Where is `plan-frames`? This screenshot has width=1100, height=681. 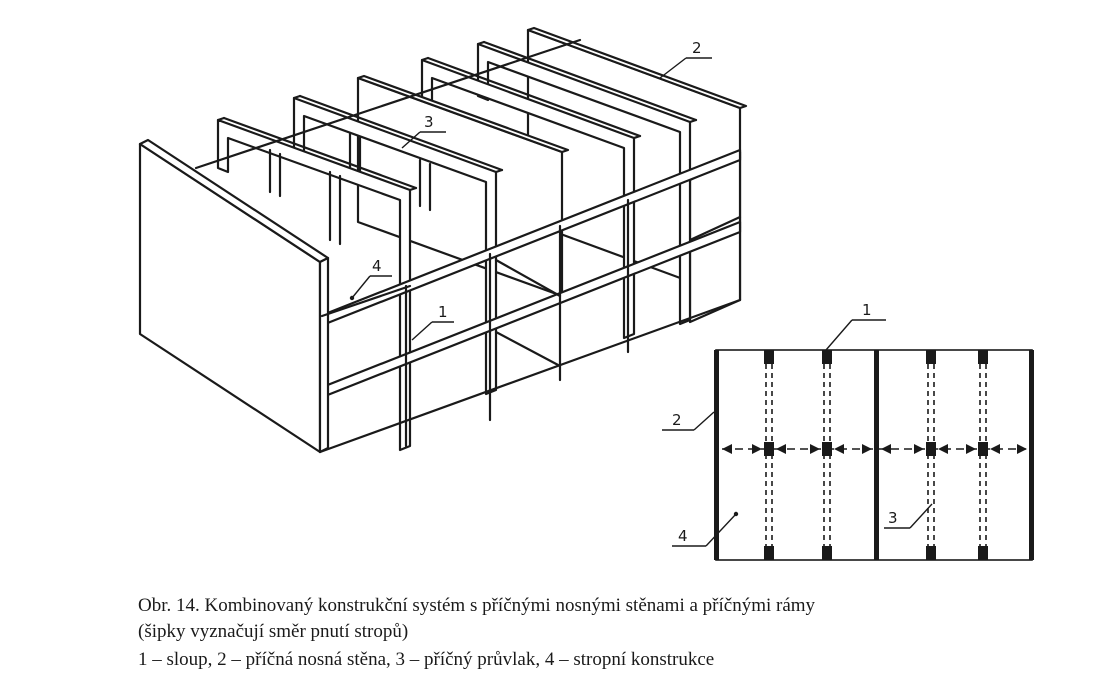
plan-frames is located at coordinates (876, 455).